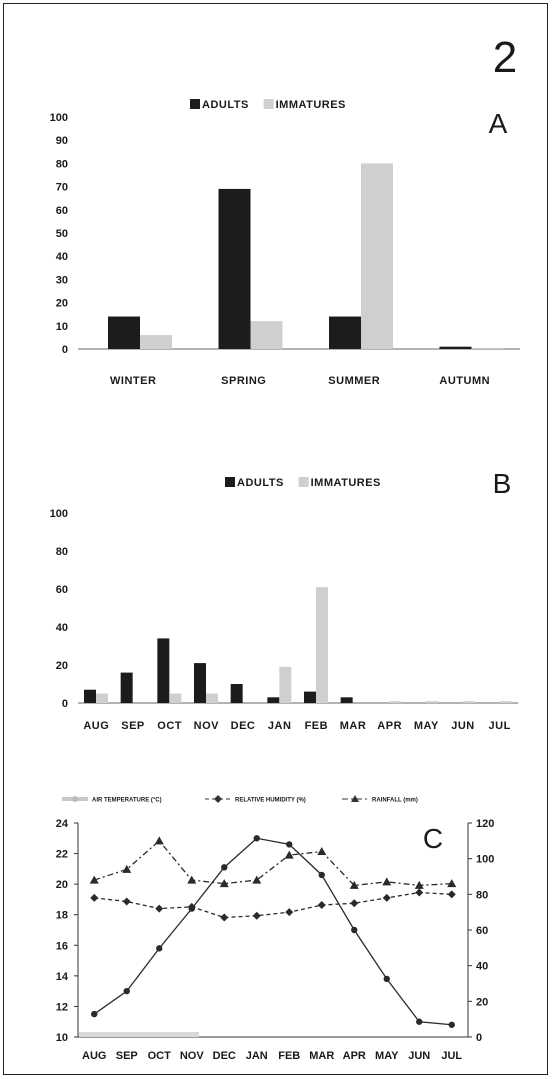 The width and height of the screenshot is (553, 1079). Describe the element at coordinates (62, 1007) in the screenshot. I see `y-left-tick-label: 12` at that location.